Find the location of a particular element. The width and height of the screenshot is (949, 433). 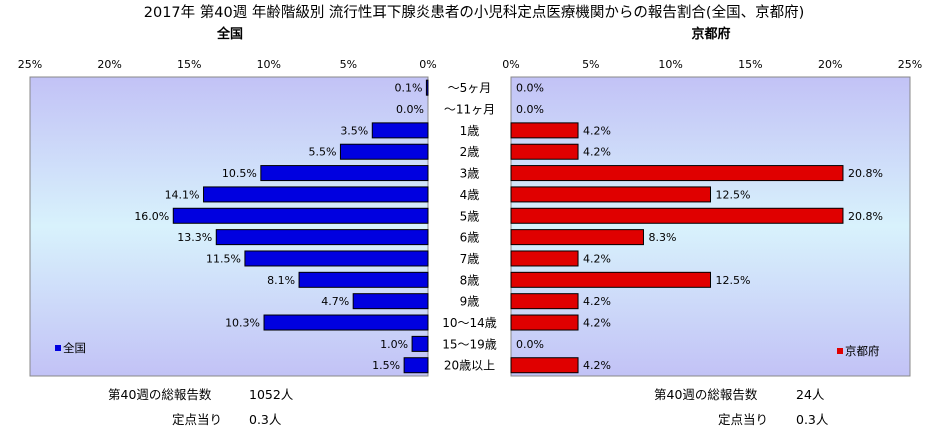

category-label: 1歳 is located at coordinates (470, 131).